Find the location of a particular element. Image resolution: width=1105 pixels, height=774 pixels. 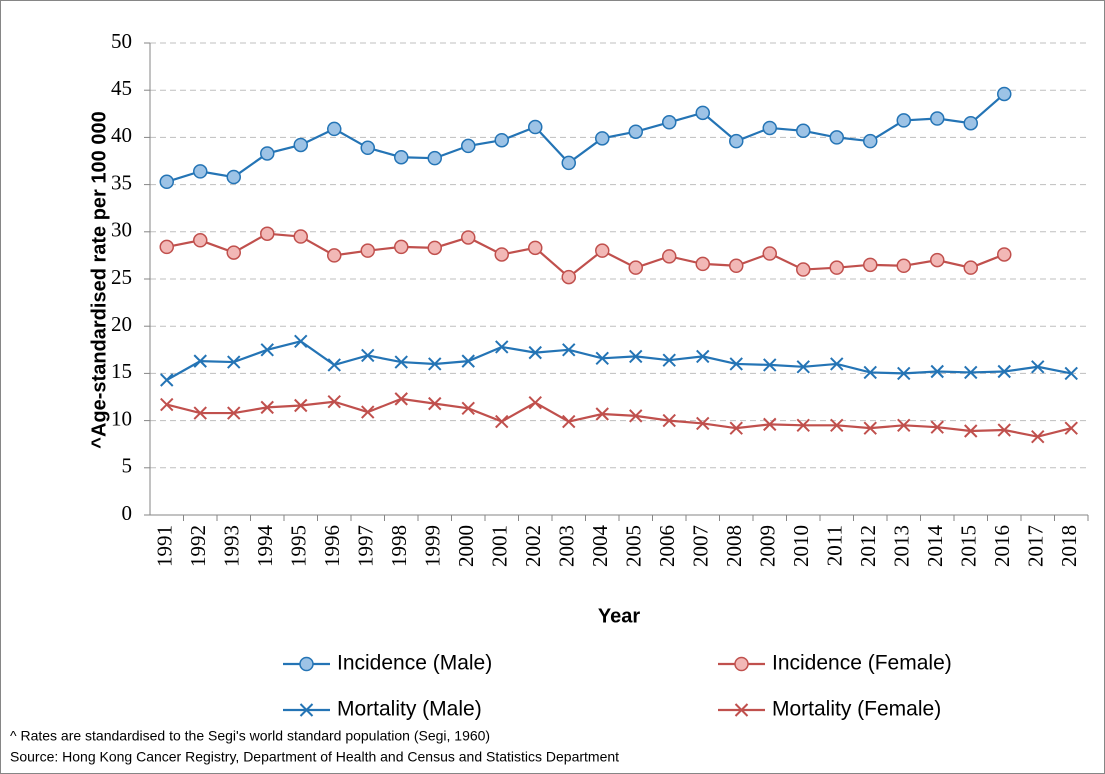

x-tick-label: 1993 is located at coordinates (232, 546).